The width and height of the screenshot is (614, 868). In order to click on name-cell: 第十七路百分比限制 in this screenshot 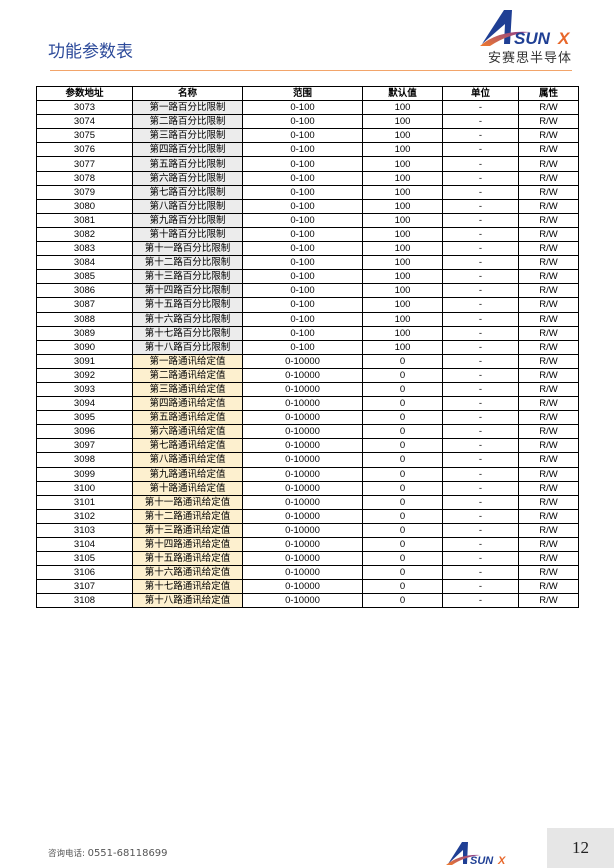, I will do `click(187, 333)`.